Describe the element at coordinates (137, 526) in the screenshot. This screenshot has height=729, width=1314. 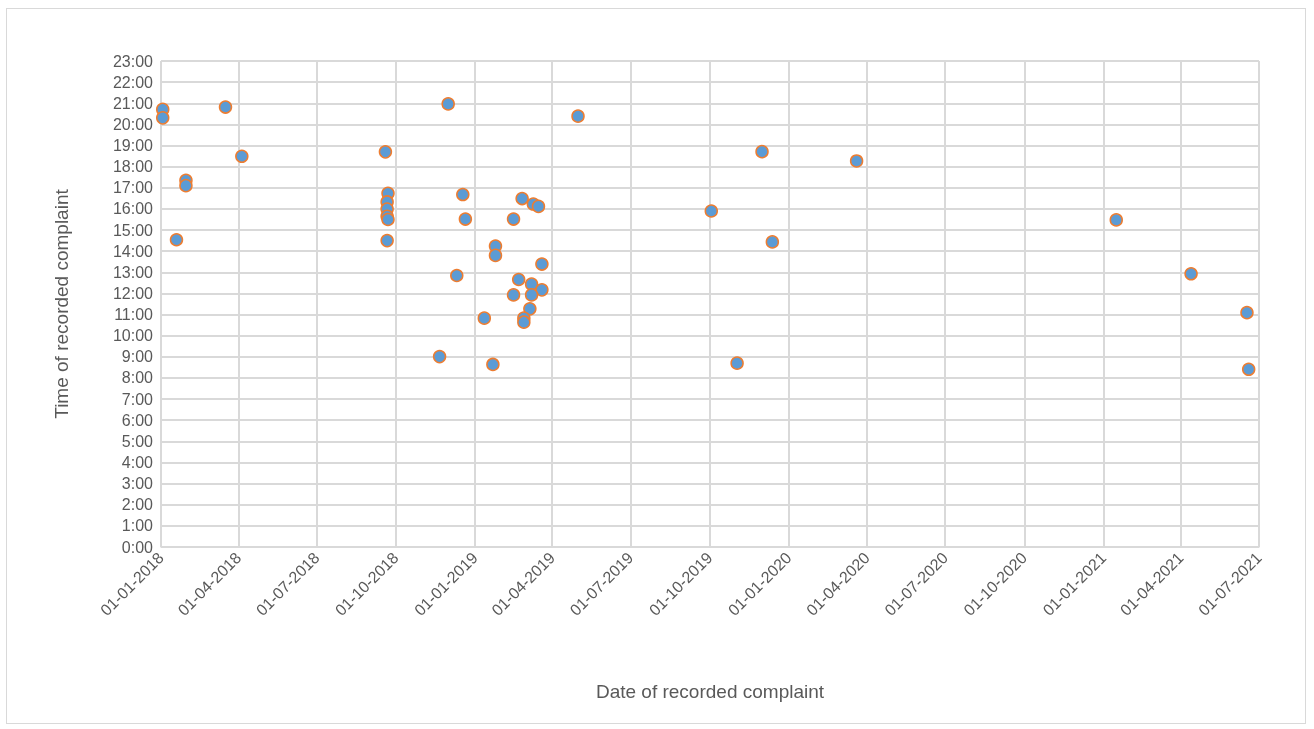
I see `y-tick-label: 1:00` at that location.